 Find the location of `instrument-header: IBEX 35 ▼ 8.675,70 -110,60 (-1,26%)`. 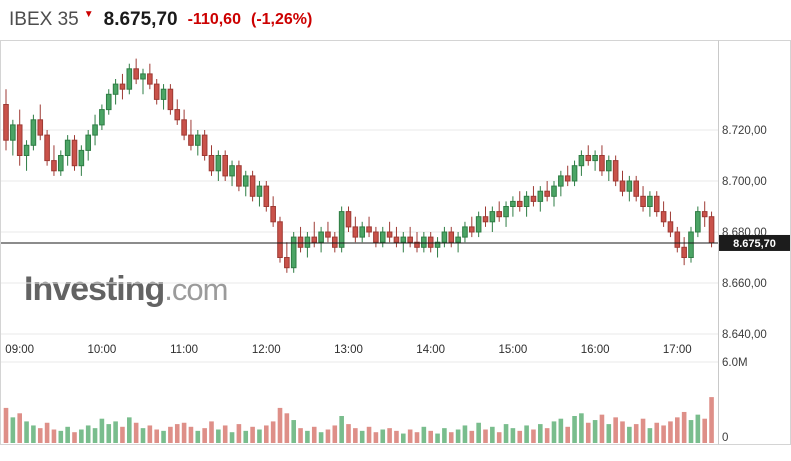

instrument-header: IBEX 35 ▼ 8.675,70 -110,60 (-1,26%) is located at coordinates (395, 20).